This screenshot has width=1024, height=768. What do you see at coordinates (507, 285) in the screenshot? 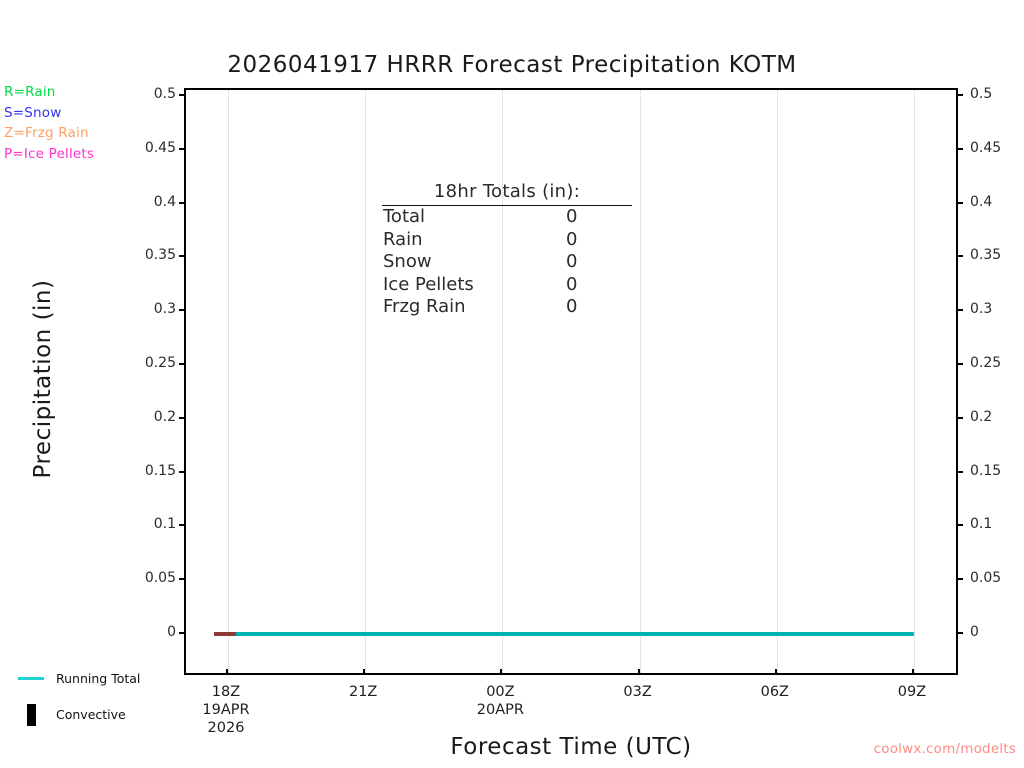
I see `totals-row-ice-pellets: Ice Pellets 0` at bounding box center [507, 285].